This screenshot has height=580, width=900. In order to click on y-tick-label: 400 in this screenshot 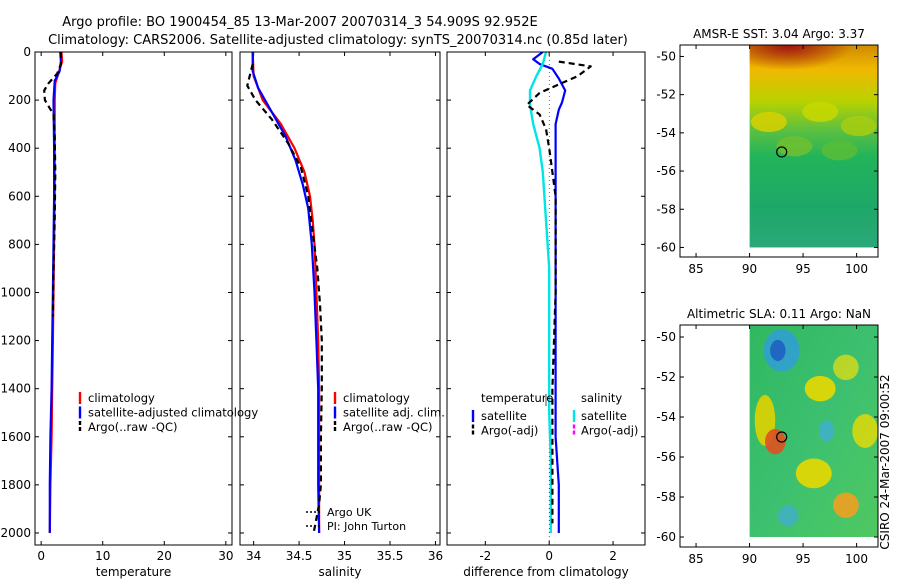, I will do `click(19, 148)`.